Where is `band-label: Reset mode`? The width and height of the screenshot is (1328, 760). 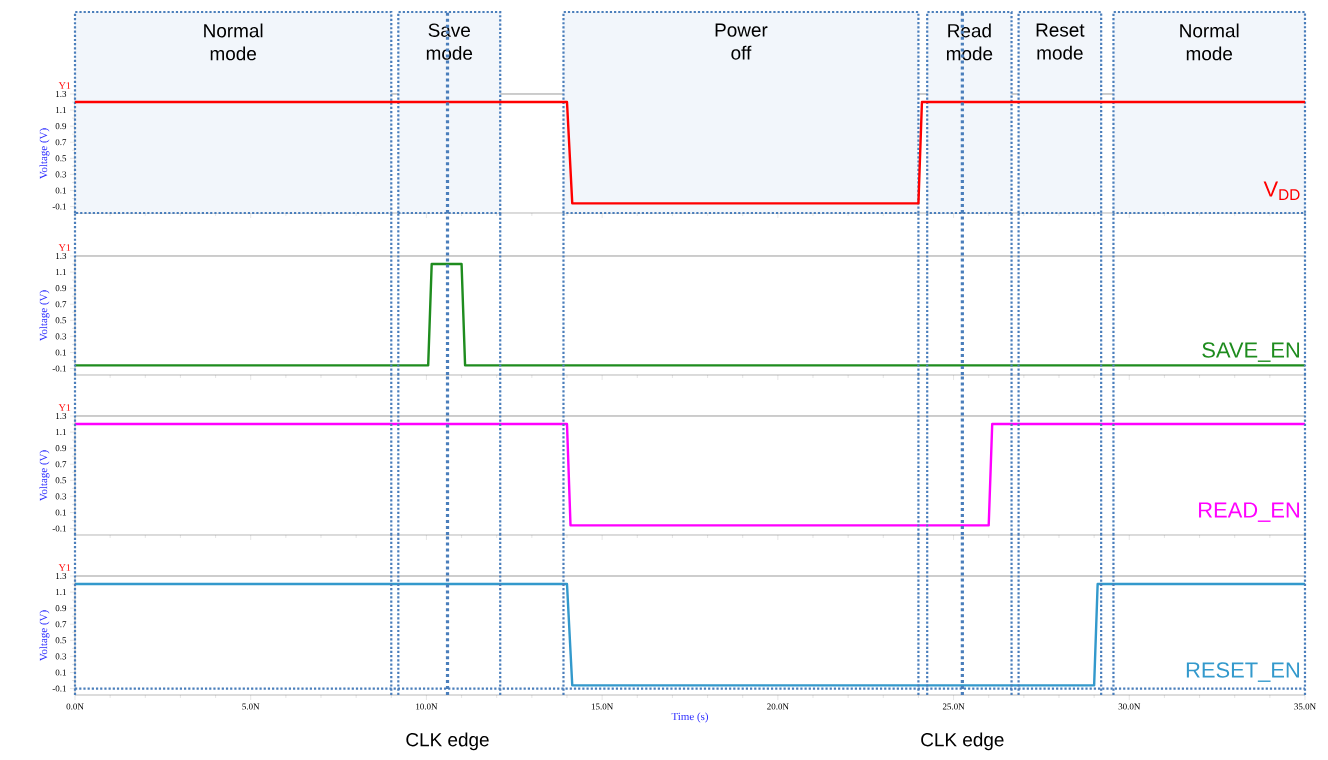 band-label: Reset mode is located at coordinates (1060, 41).